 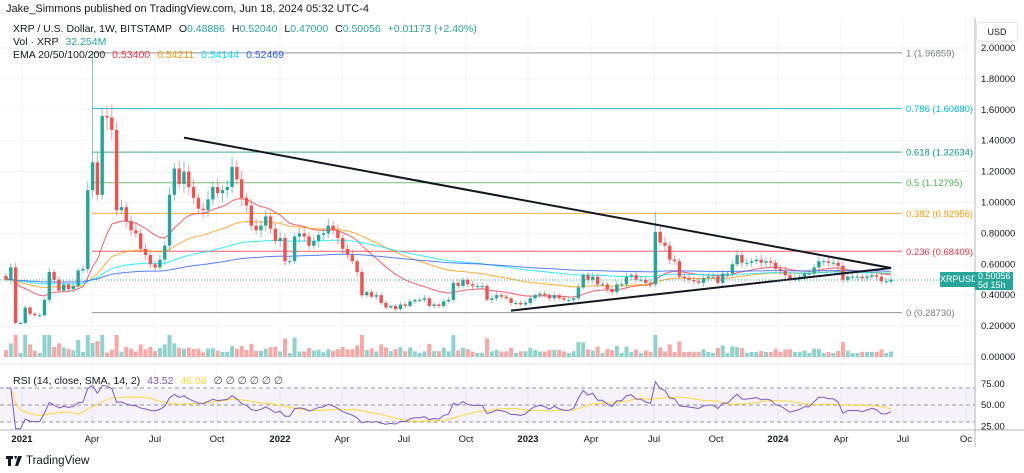 What do you see at coordinates (448, 254) in the screenshot?
I see `ema-50-line` at bounding box center [448, 254].